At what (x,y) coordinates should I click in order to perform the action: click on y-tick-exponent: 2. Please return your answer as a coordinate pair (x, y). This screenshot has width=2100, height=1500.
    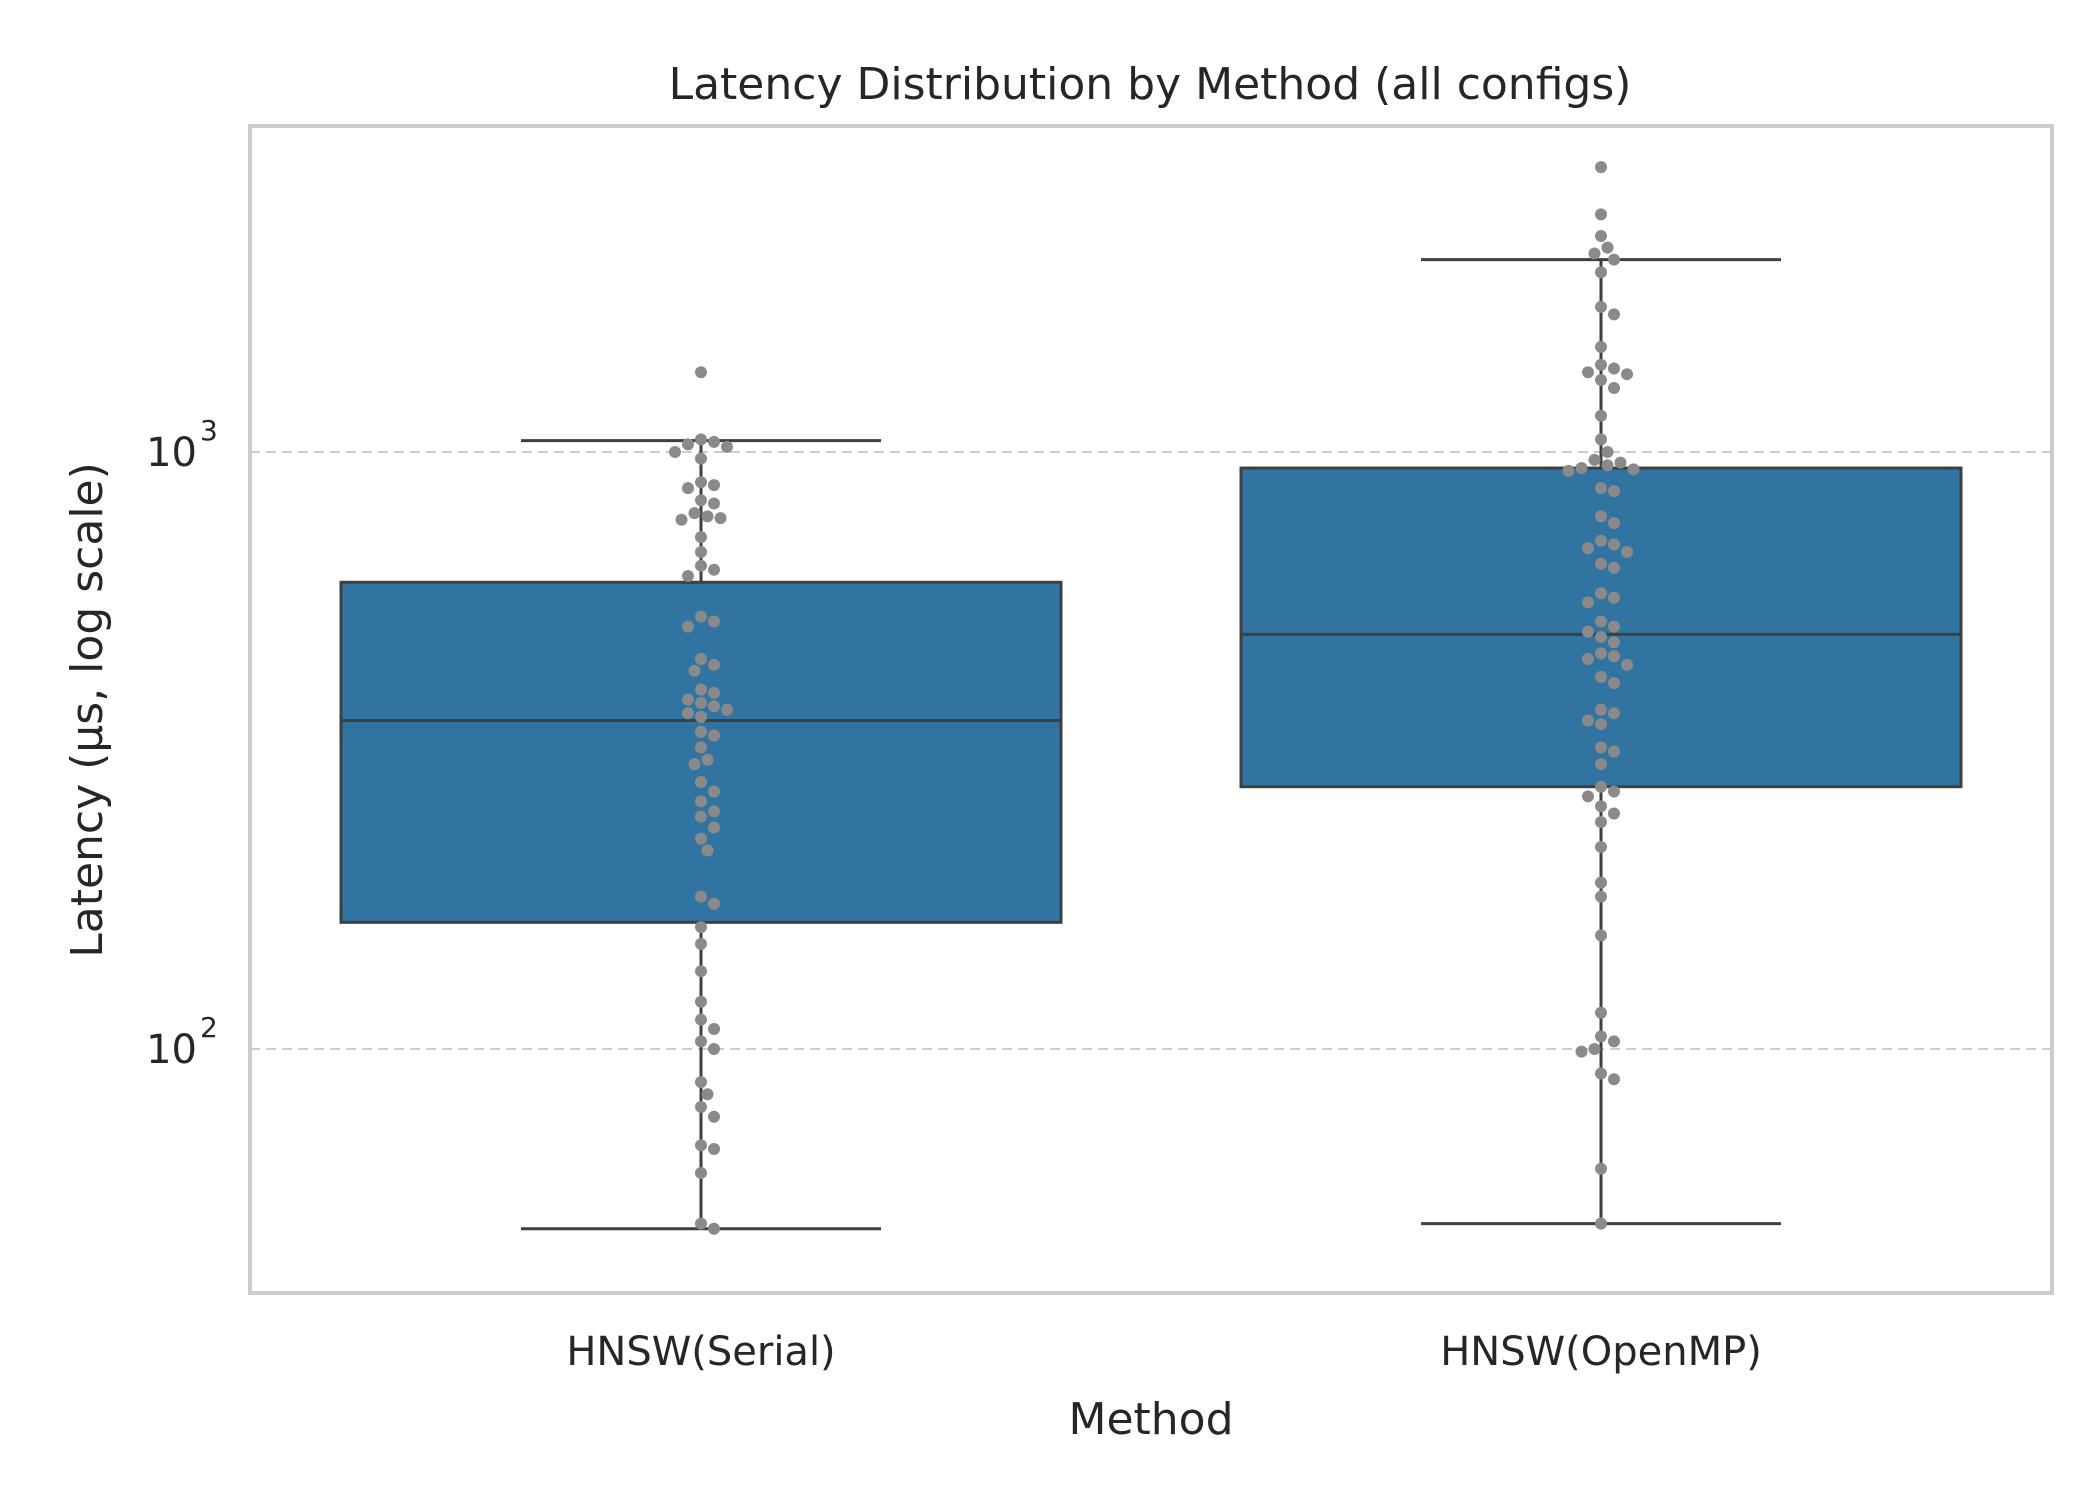
    Looking at the image, I should click on (209, 1027).